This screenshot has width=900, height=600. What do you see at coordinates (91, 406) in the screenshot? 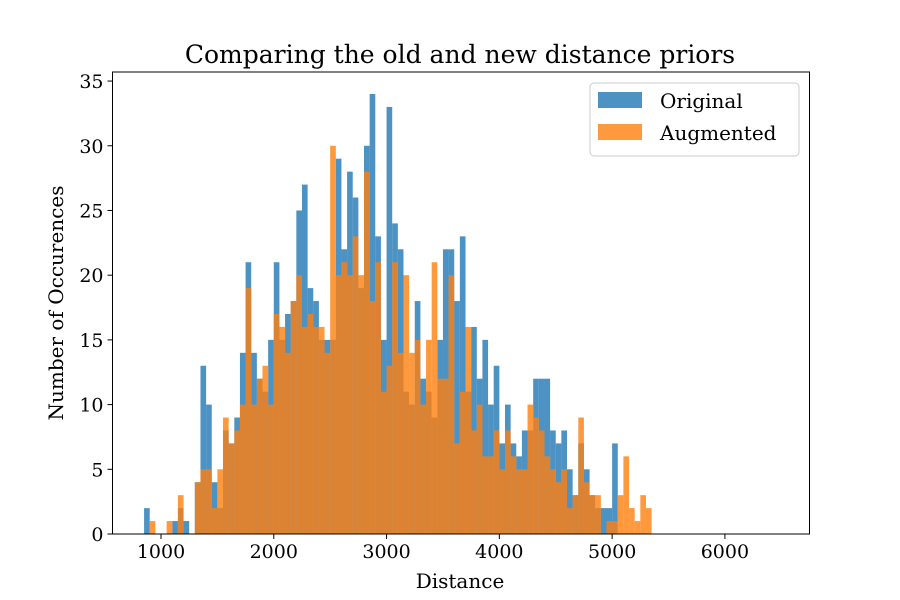
I see `y-tick-label: 10` at bounding box center [91, 406].